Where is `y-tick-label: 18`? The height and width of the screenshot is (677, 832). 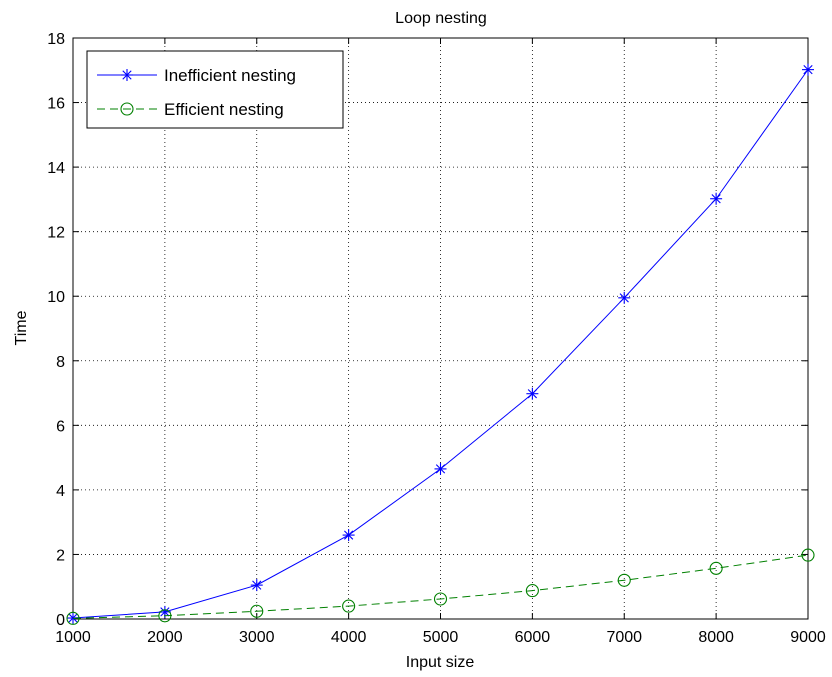
y-tick-label: 18 is located at coordinates (56, 39).